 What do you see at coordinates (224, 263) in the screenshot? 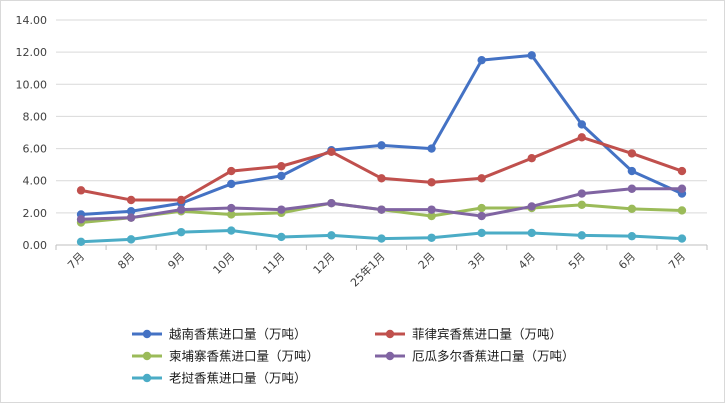
I see `x-tick-label: 10月` at bounding box center [224, 263].